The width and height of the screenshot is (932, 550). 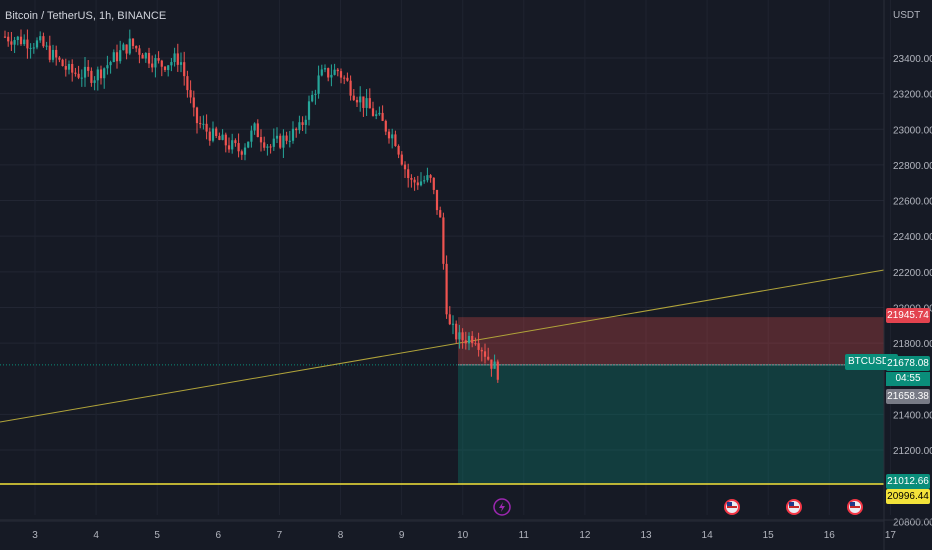 I want to click on symbol-badge: BTCUSDT, so click(x=872, y=362).